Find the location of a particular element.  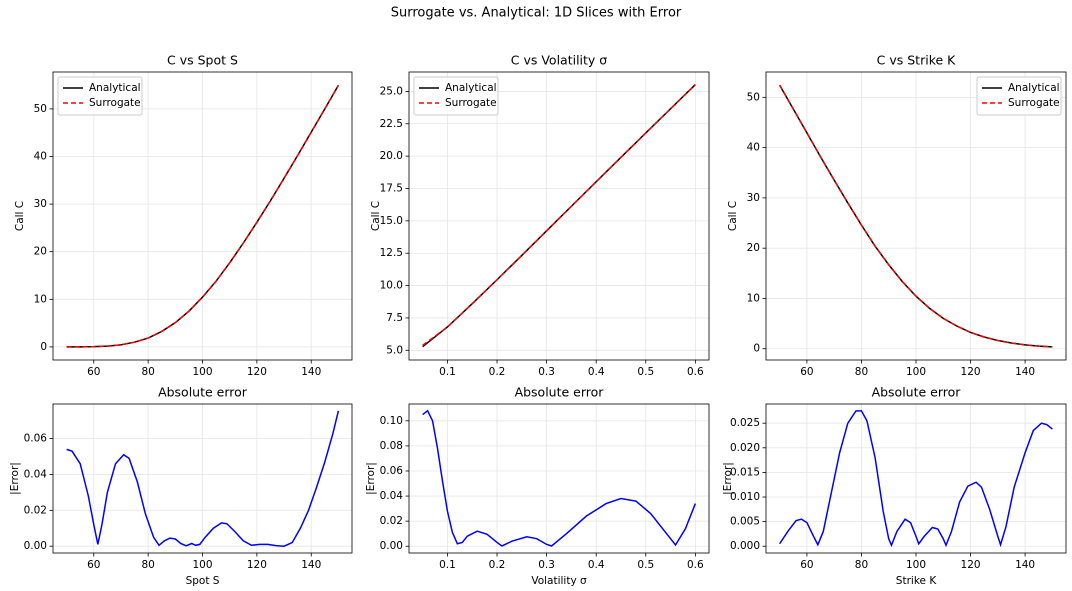

y-tick-label: 40 is located at coordinates (753, 148).